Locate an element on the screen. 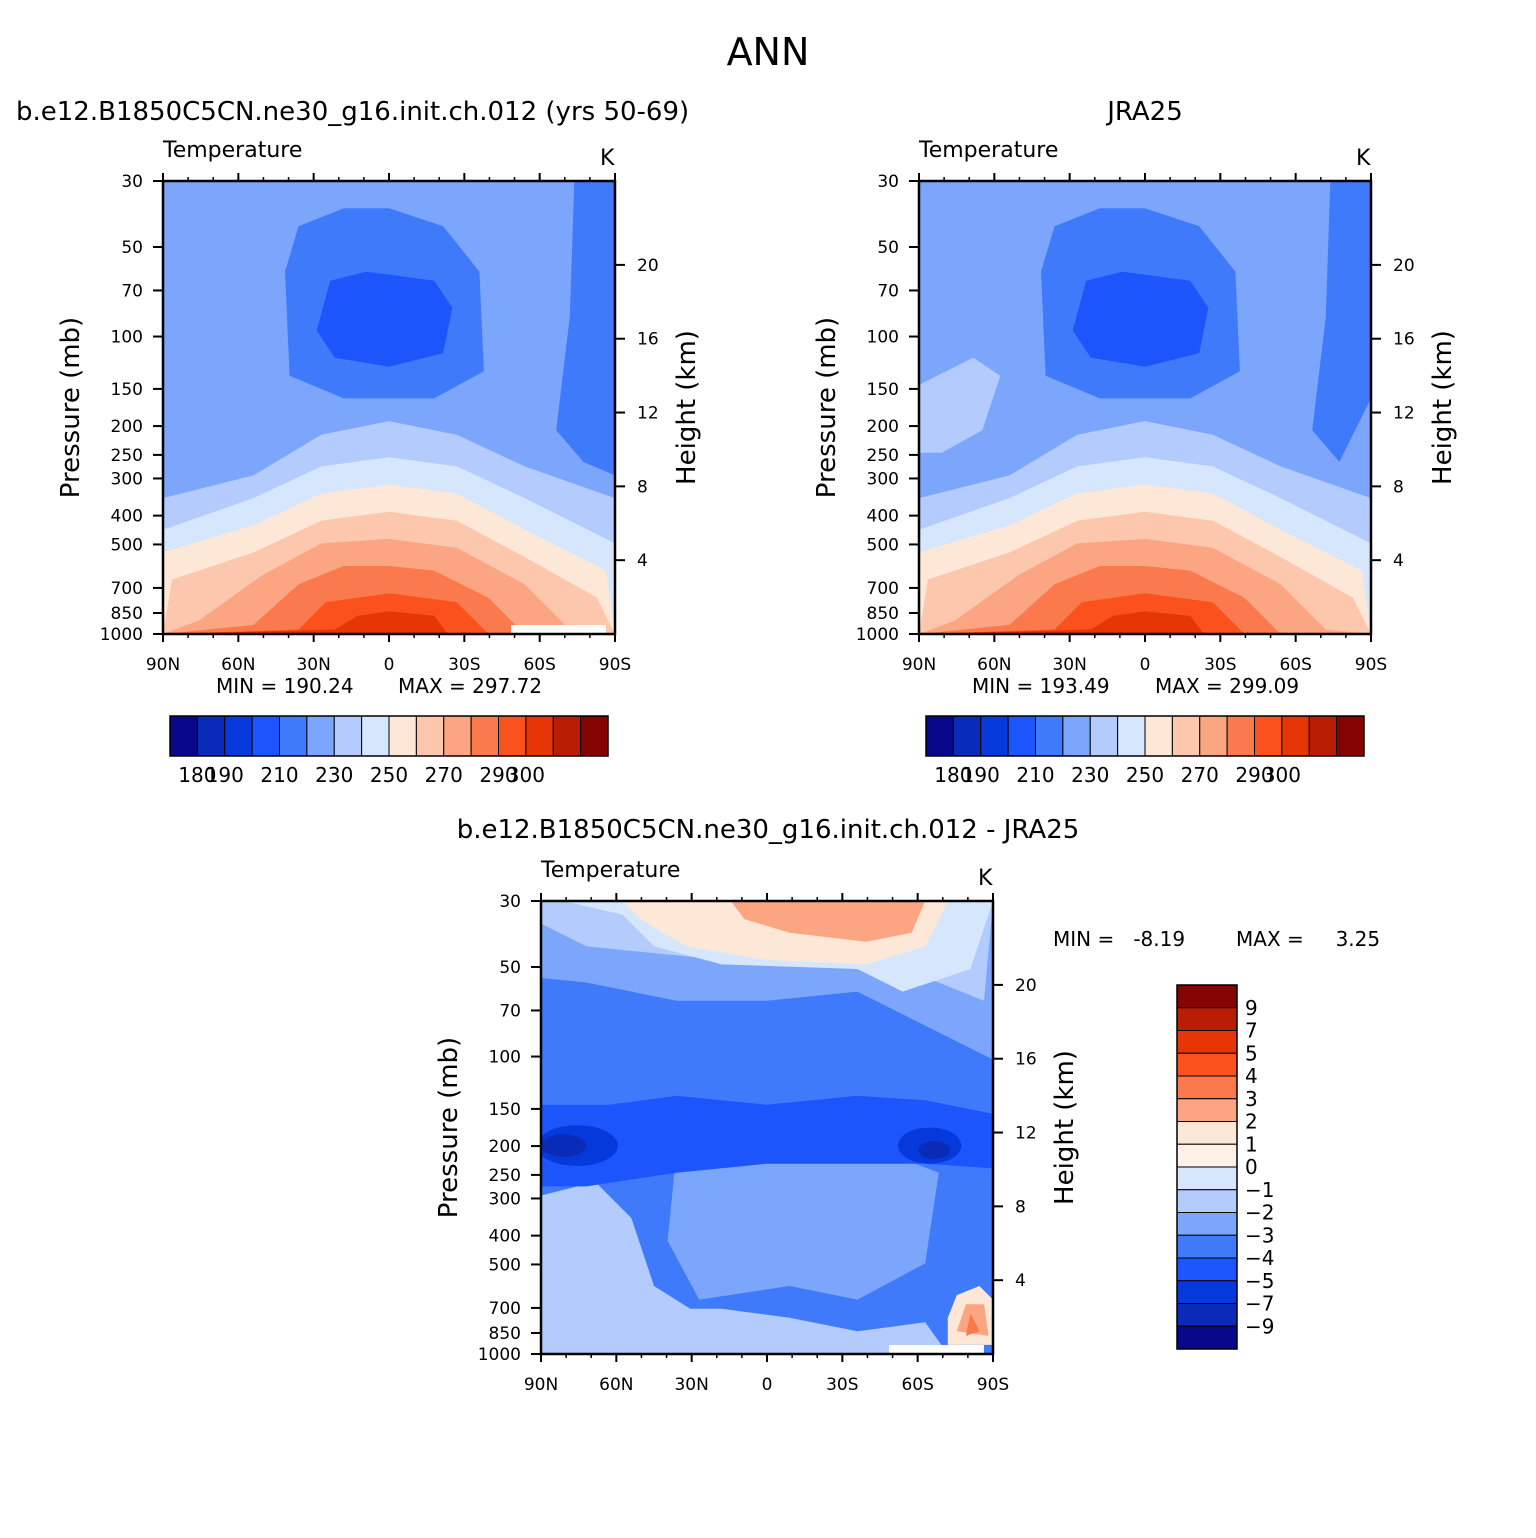  panel-diff-min-label: MIN = is located at coordinates (1087, 939).